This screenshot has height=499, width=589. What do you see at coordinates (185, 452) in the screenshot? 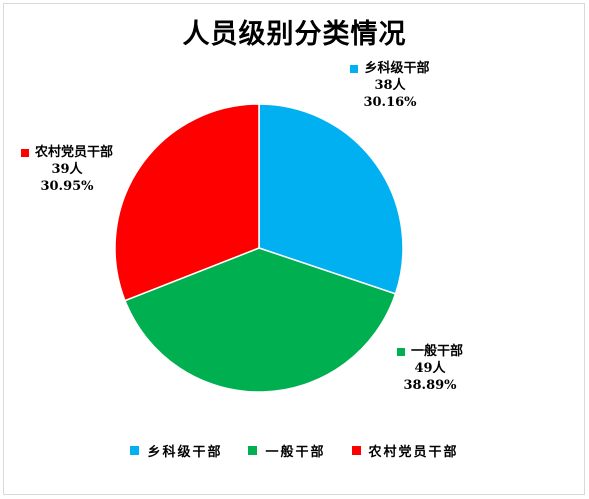
I see `legend-label-0: 乡科级干部` at bounding box center [185, 452].